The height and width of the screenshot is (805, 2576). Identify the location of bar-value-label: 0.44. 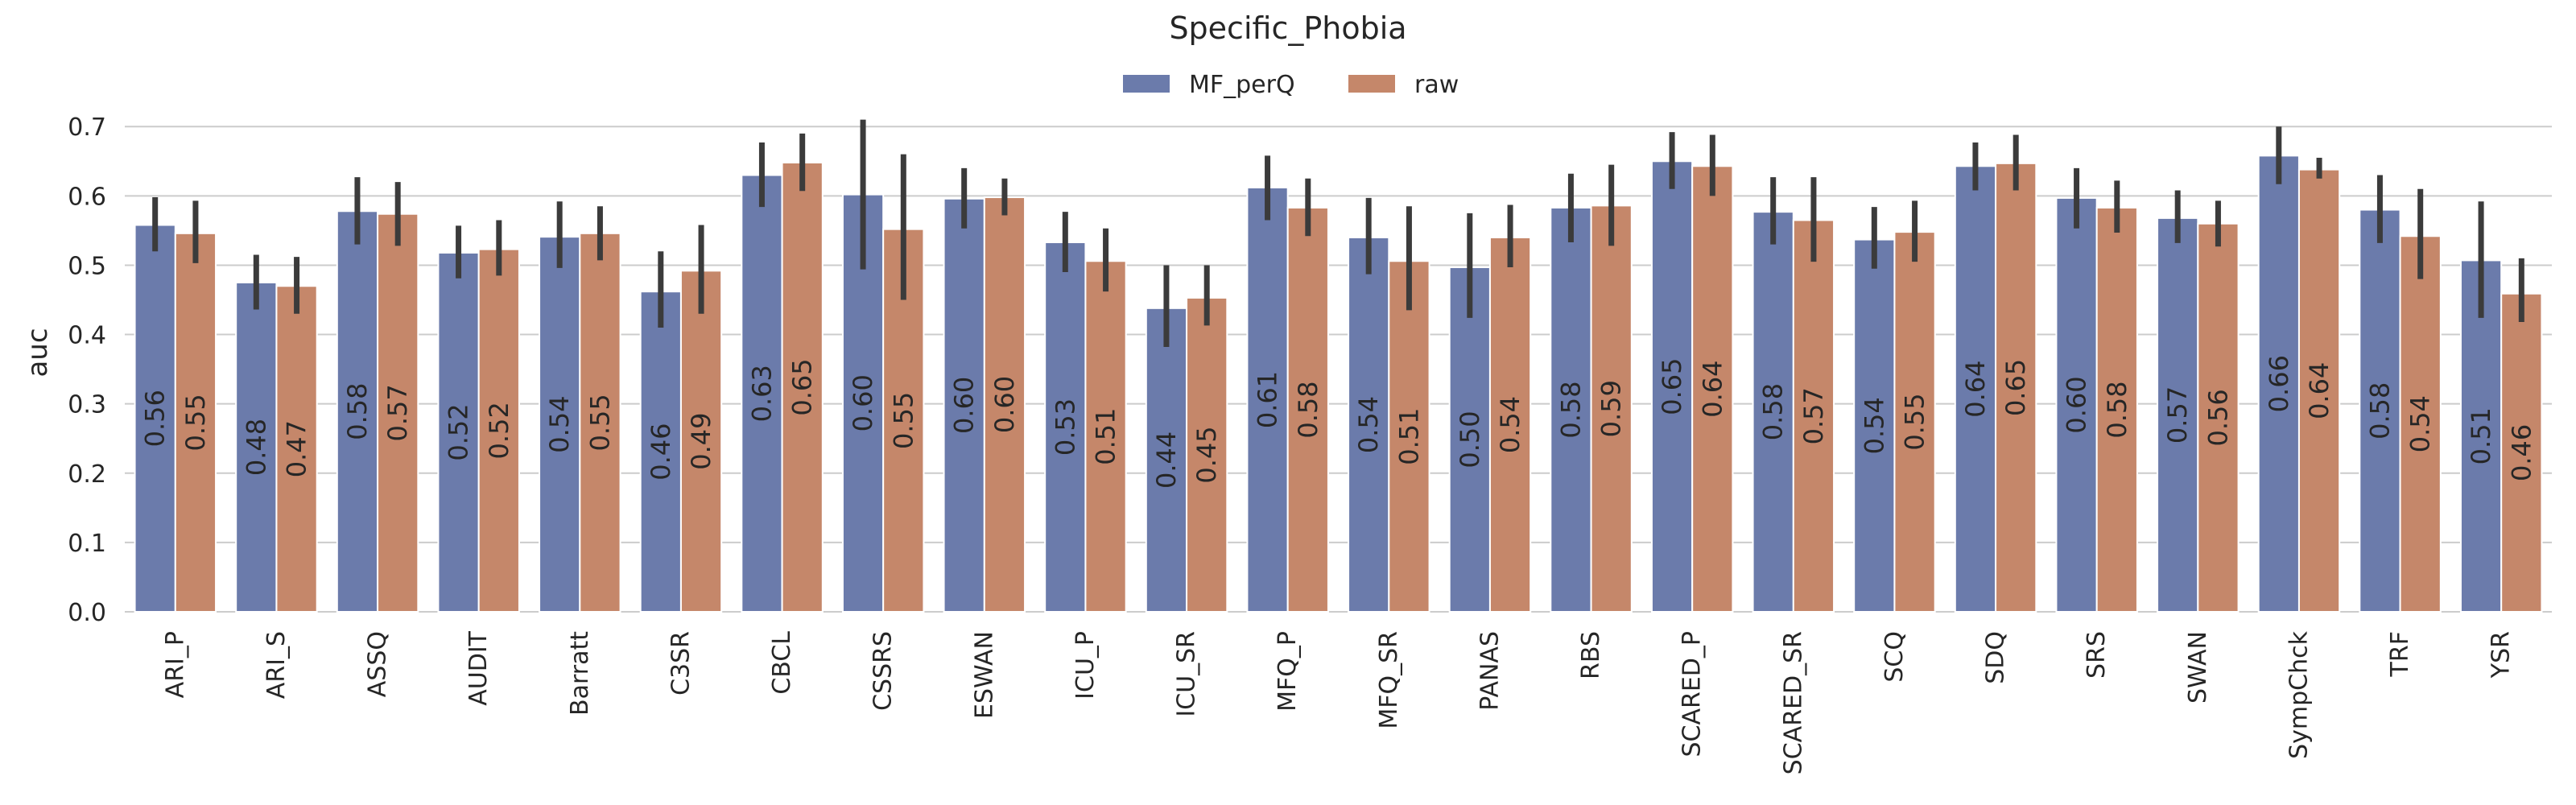
(1166, 460).